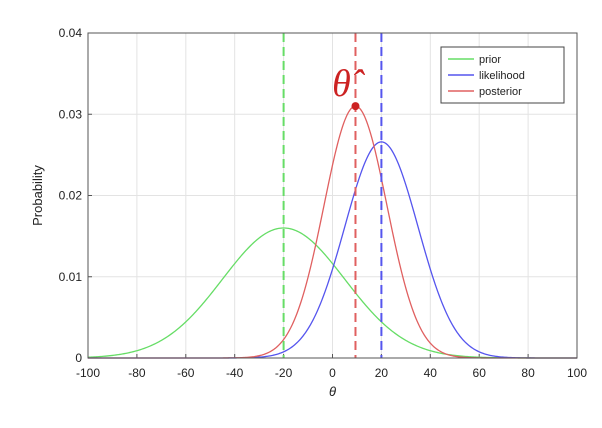  I want to click on x-tick-label: 80, so click(528, 373).